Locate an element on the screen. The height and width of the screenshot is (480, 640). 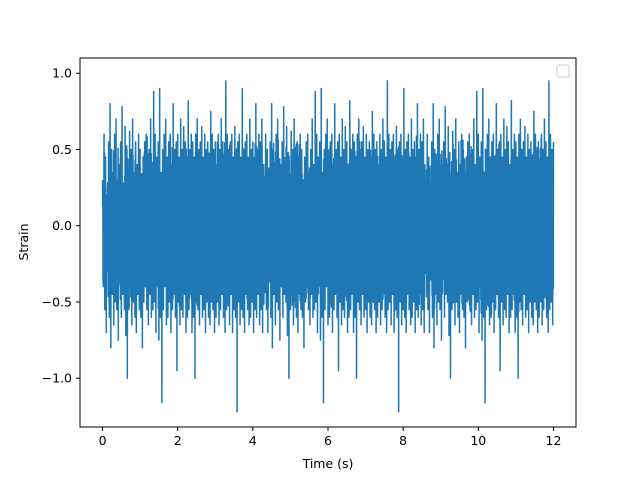
x-tick-label: 8 is located at coordinates (403, 440).